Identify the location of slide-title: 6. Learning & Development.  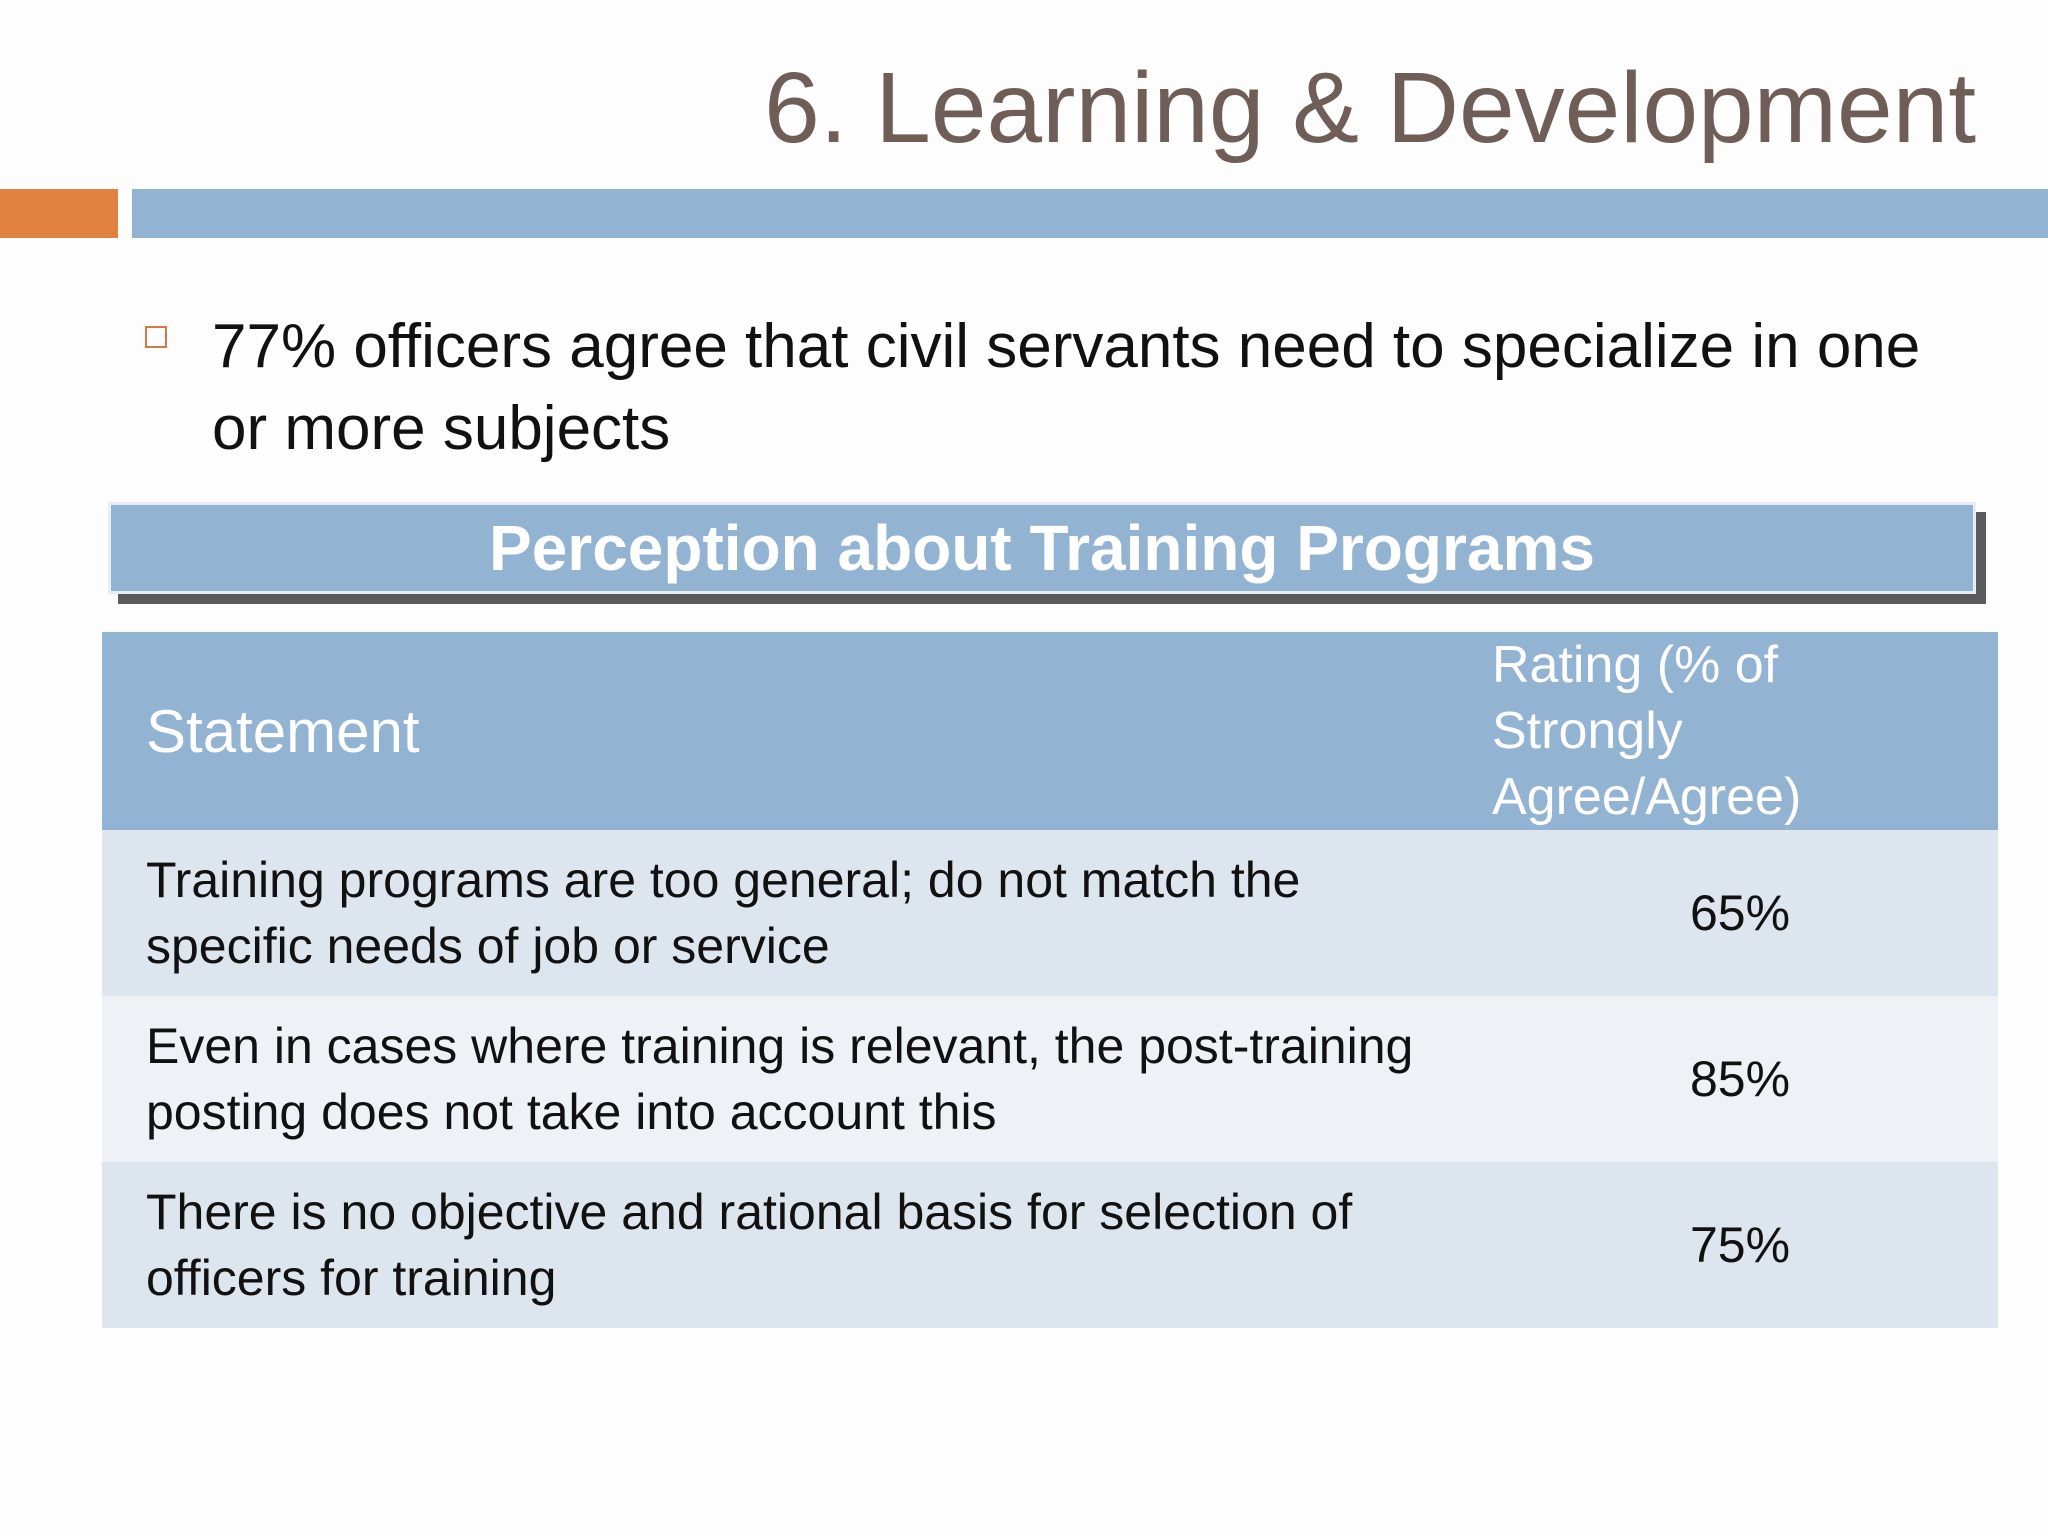
(1370, 108).